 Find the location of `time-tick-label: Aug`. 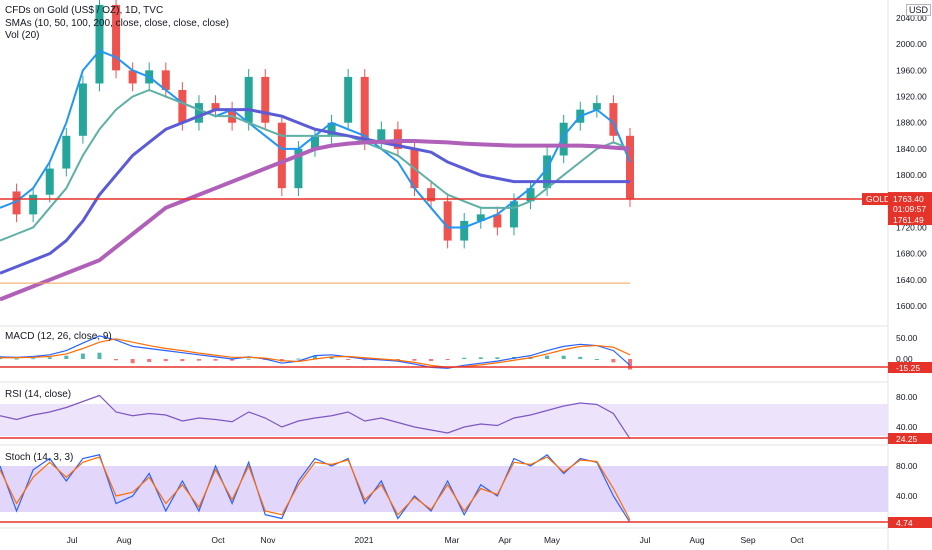

time-tick-label: Aug is located at coordinates (696, 540).